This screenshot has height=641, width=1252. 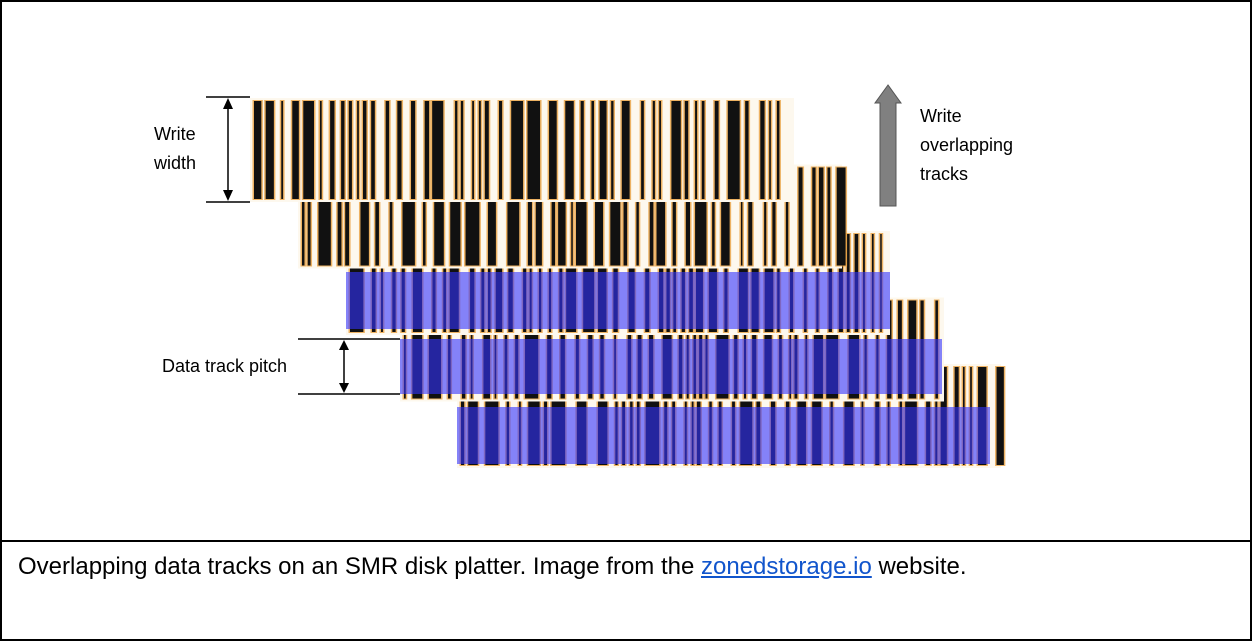 What do you see at coordinates (225, 366) in the screenshot?
I see `pitch-label: Data track pitch` at bounding box center [225, 366].